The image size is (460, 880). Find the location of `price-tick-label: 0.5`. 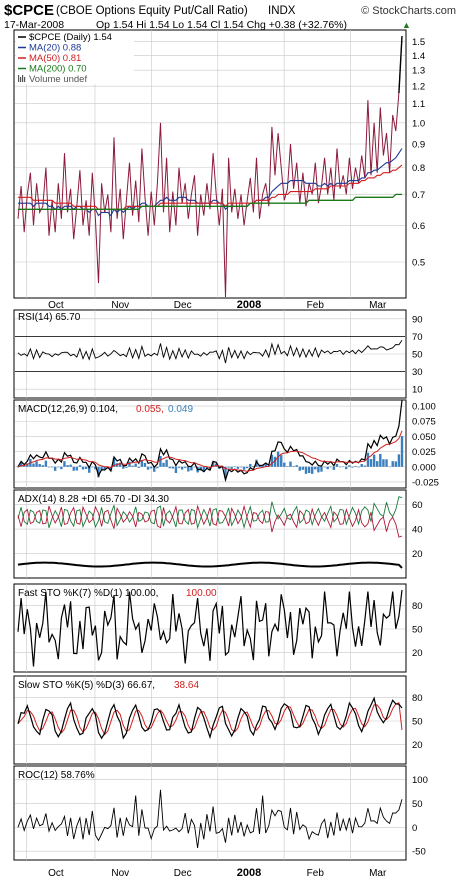

price-tick-label: 0.5 is located at coordinates (418, 262).